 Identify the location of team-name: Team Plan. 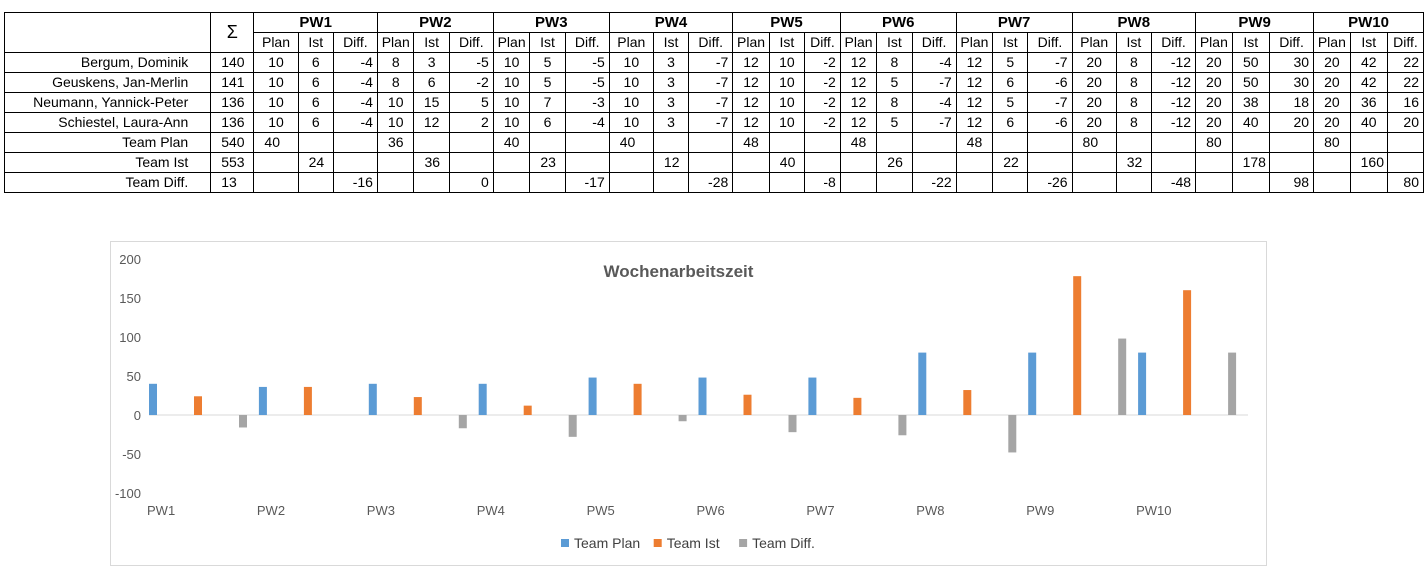
(107, 142).